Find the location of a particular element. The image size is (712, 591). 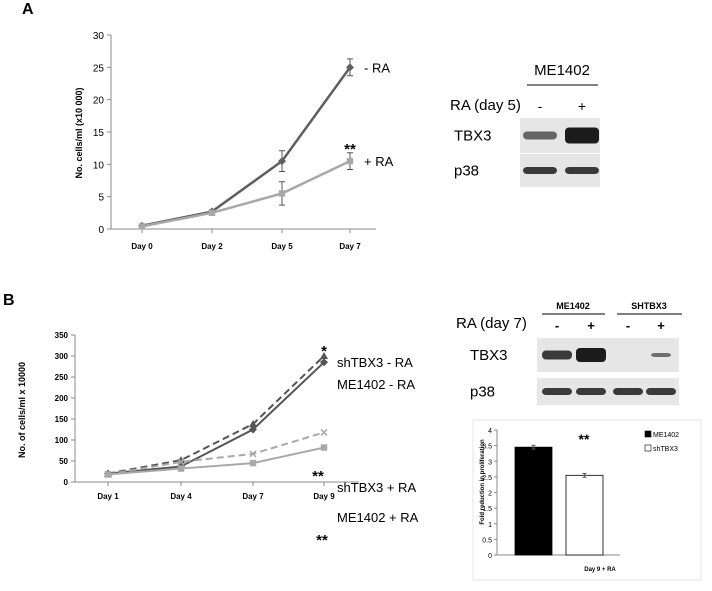

panel-b-series-label: shTBX3 - RA is located at coordinates (375, 362).